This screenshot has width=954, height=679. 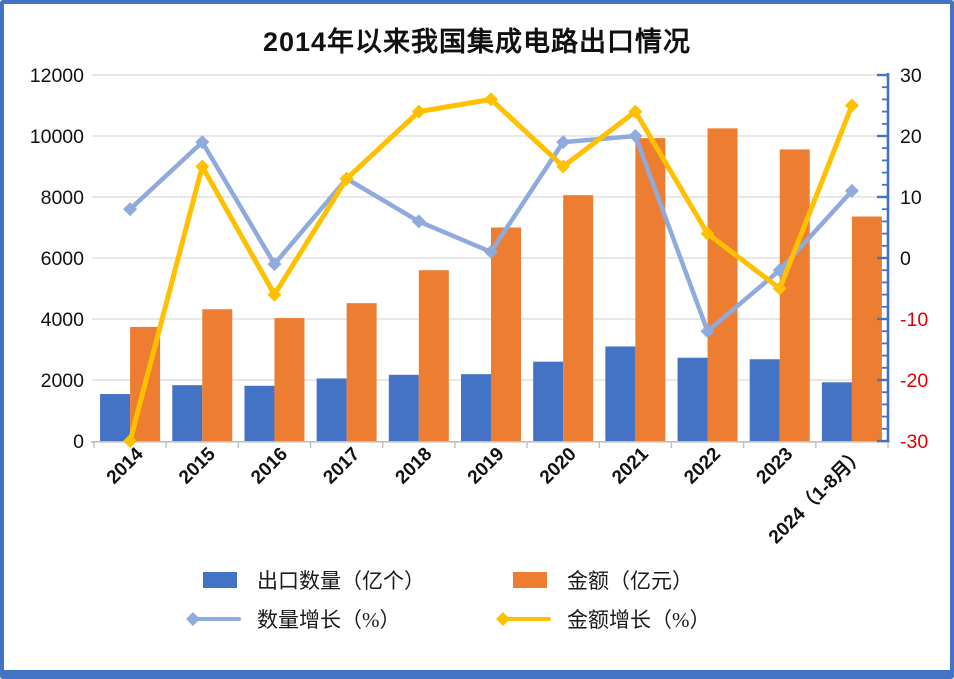 What do you see at coordinates (329, 620) in the screenshot?
I see `legend-label: 数量增长（%）` at bounding box center [329, 620].